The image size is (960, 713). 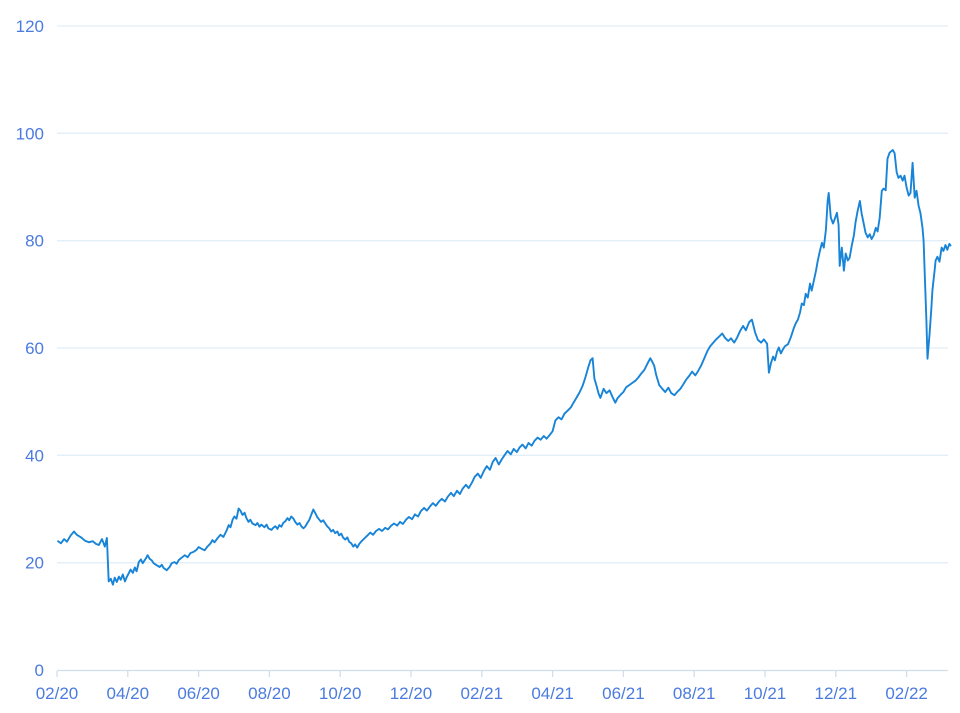 What do you see at coordinates (34, 348) in the screenshot?
I see `y-axis-label: 60` at bounding box center [34, 348].